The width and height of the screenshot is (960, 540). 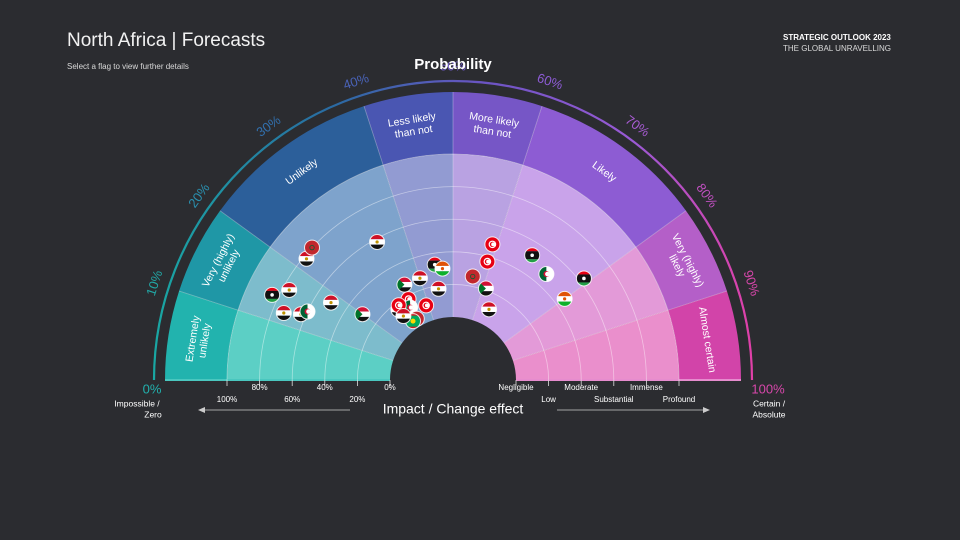 I want to click on impact-tick-label-left: 0%, so click(x=390, y=387).